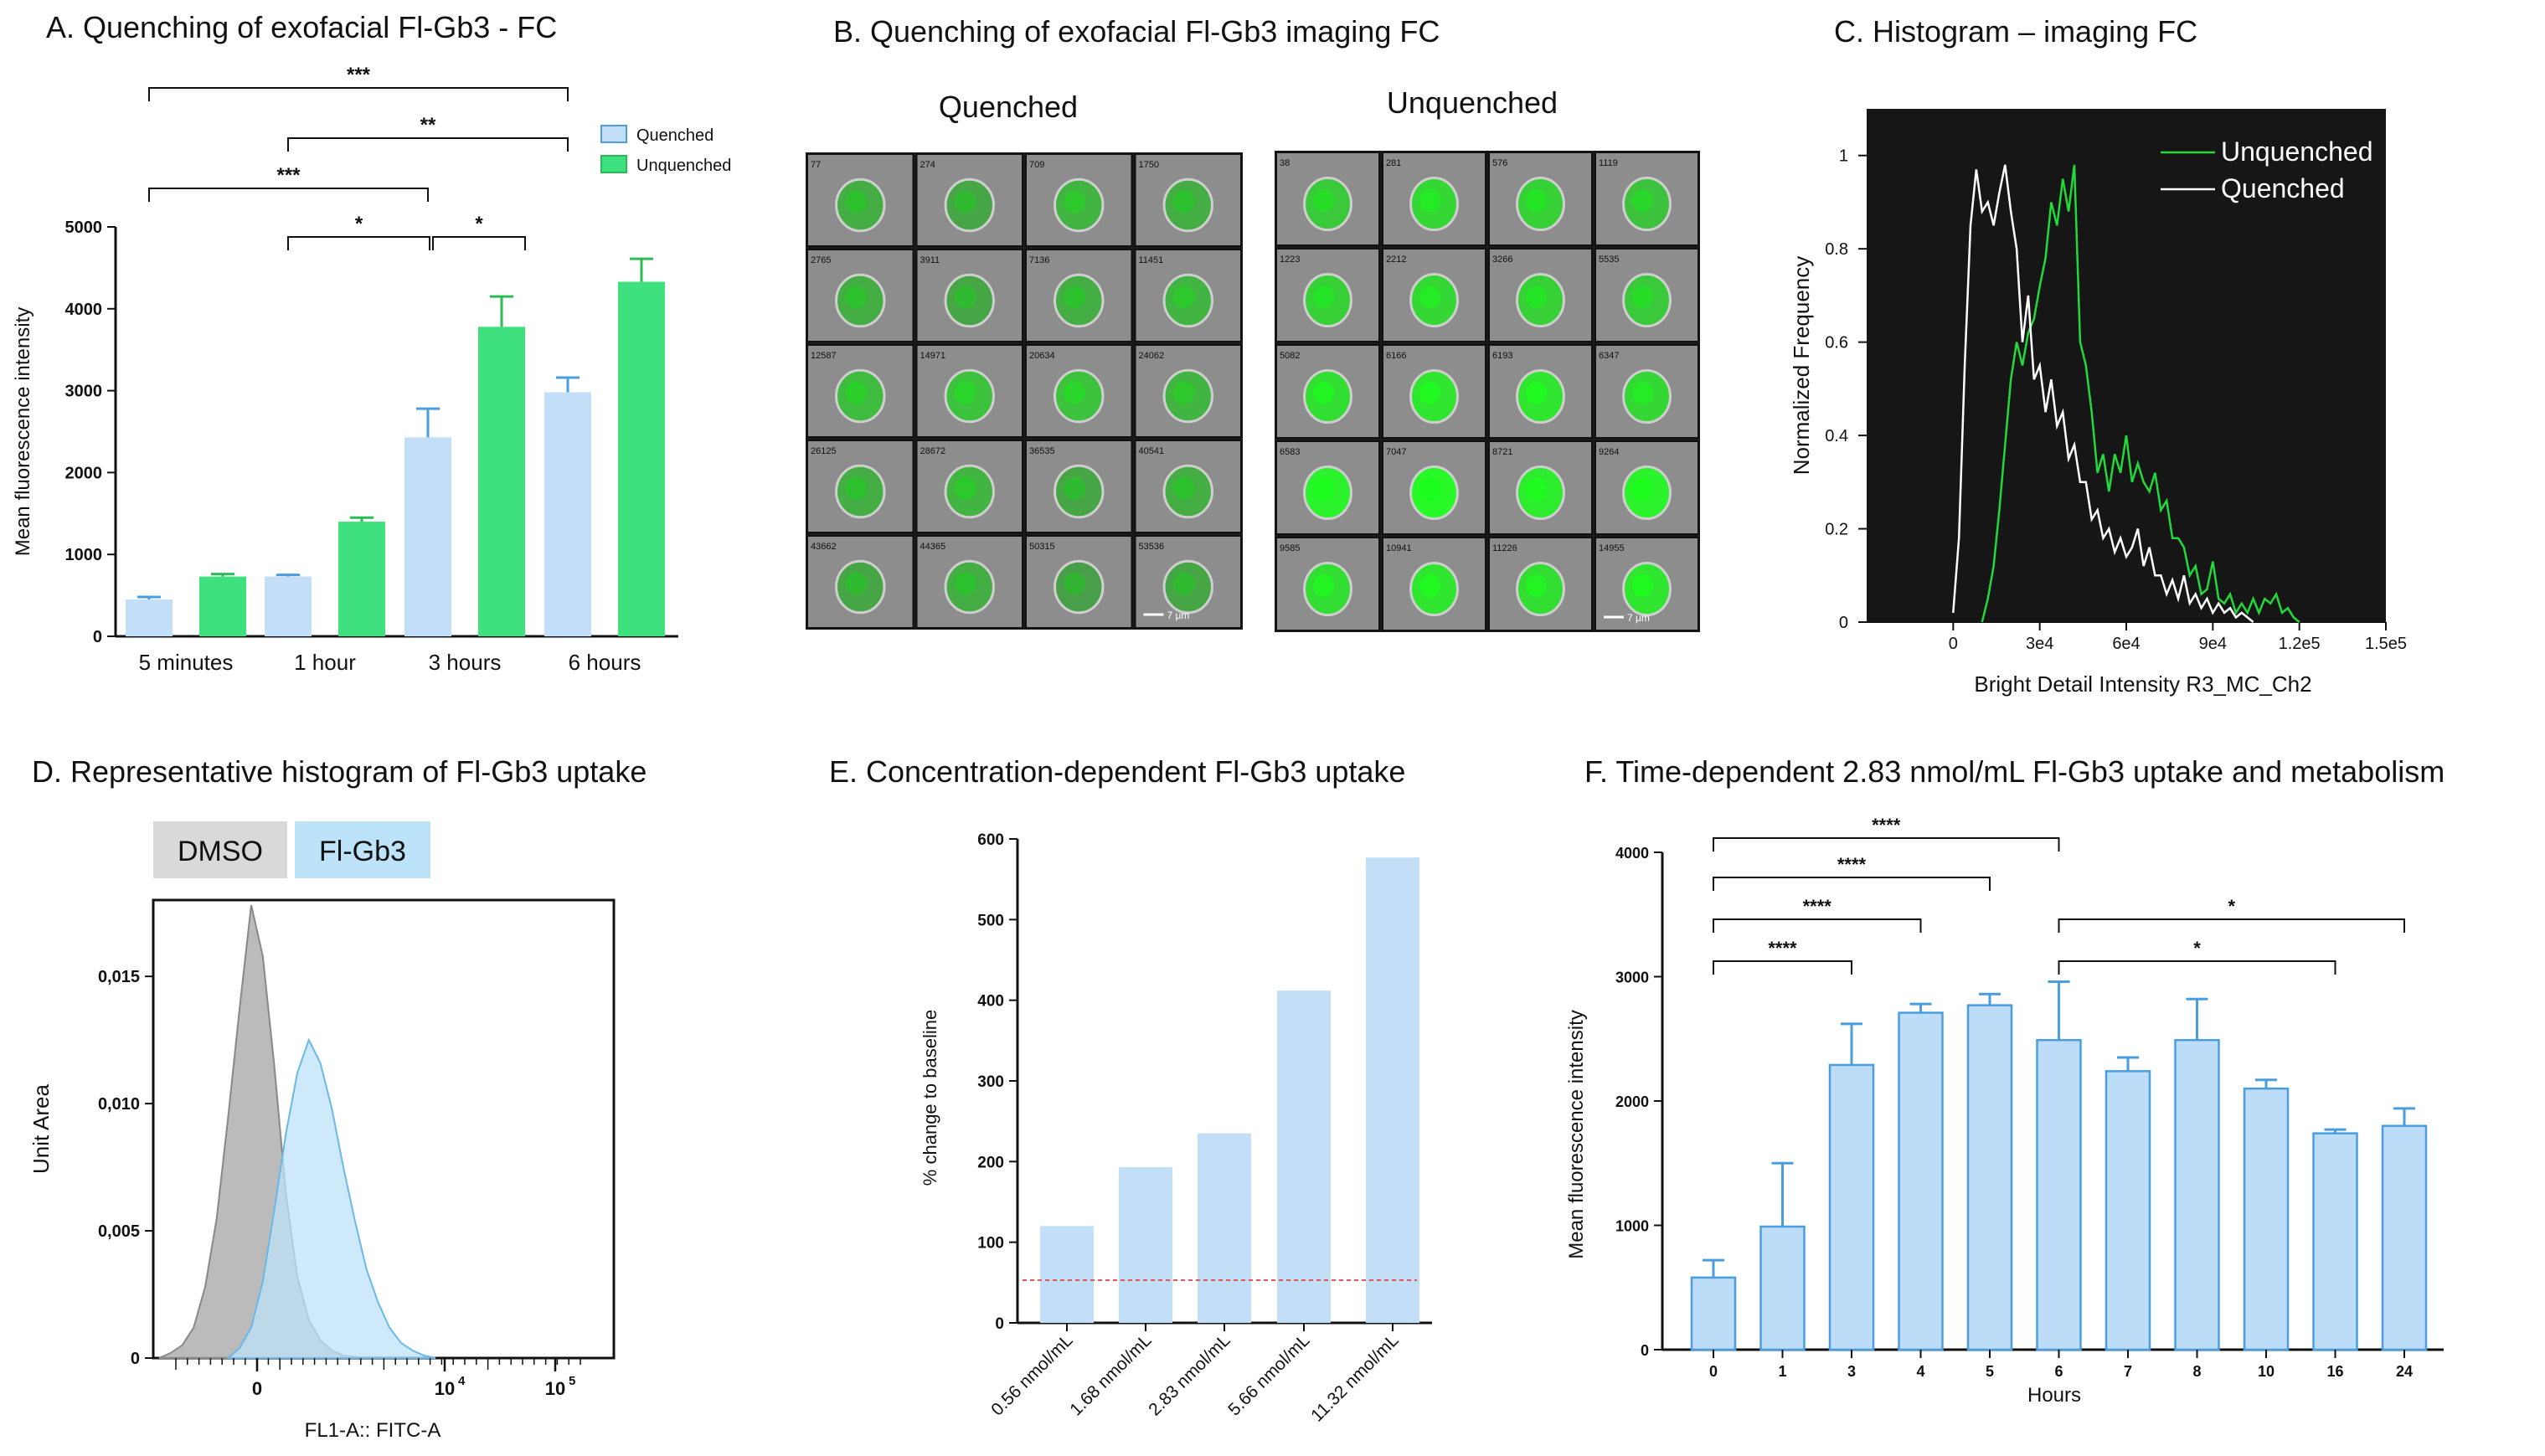  Describe the element at coordinates (1042, 547) in the screenshot. I see `panel-b-quenched-cell-id: 50315` at that location.